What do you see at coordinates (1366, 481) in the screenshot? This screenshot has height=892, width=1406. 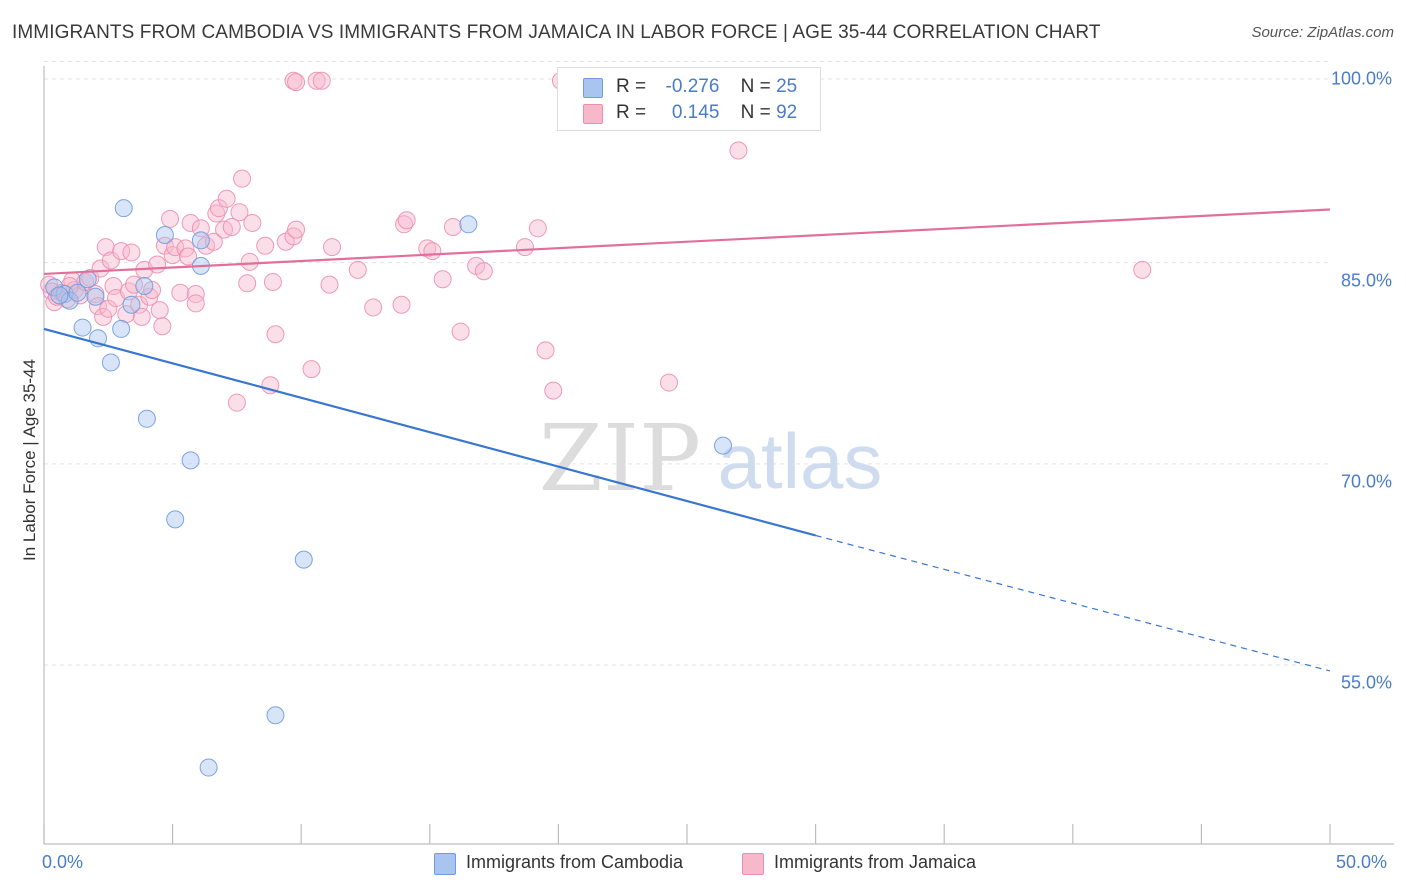 I see `y-tick-label: 70.0%` at bounding box center [1366, 481].